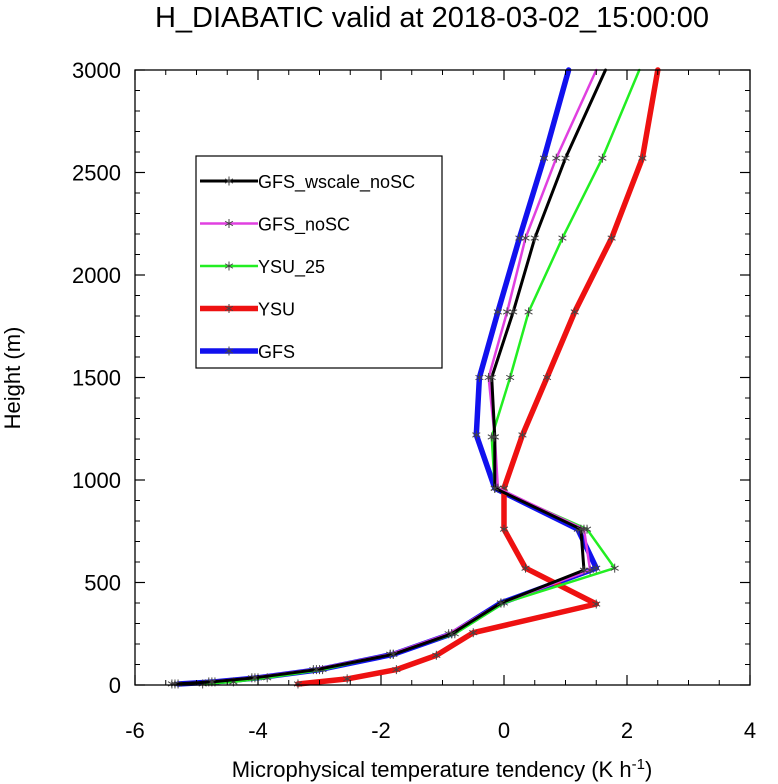 This screenshot has width=778, height=784. Describe the element at coordinates (291, 267) in the screenshot. I see `legend-label: YSU_25` at that location.